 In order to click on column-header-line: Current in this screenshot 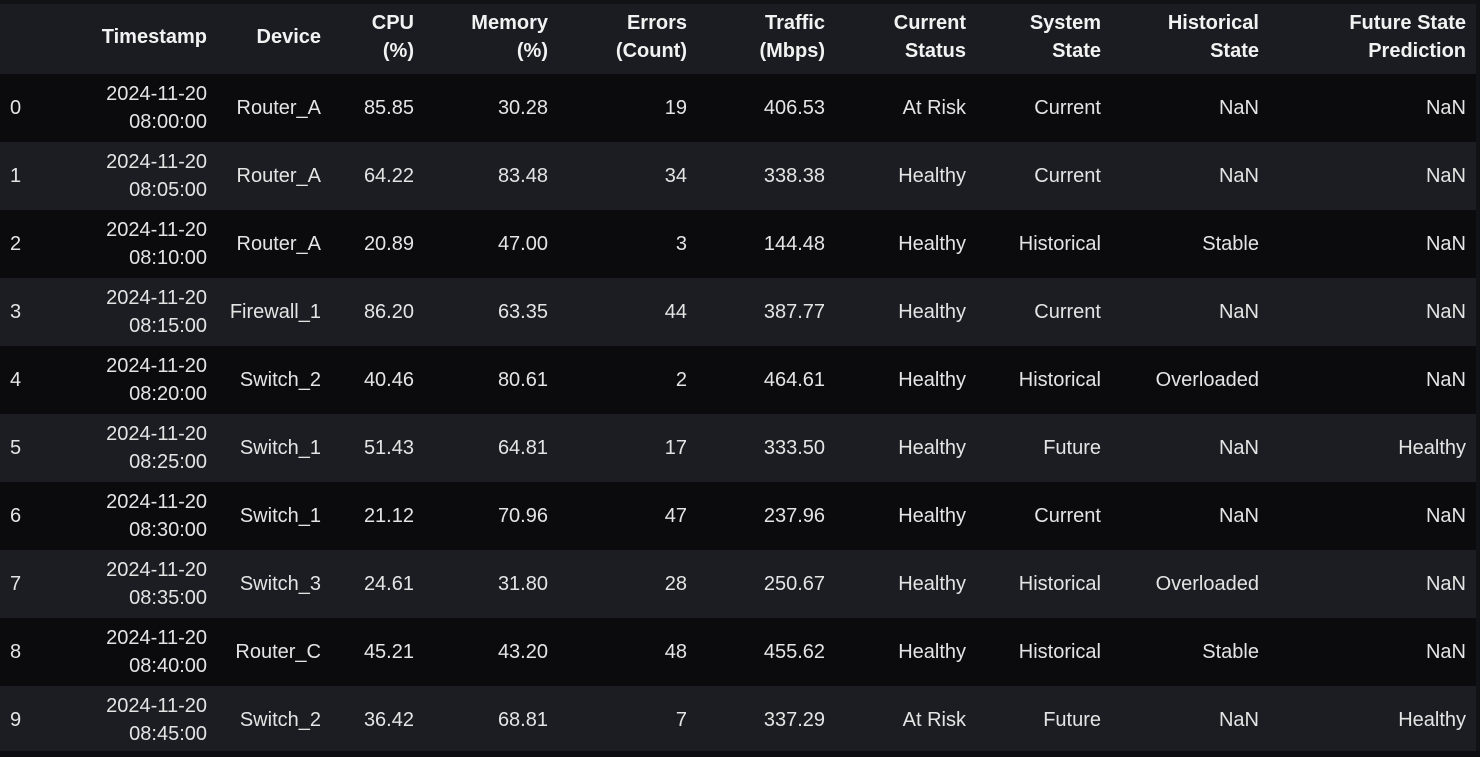, I will do `click(929, 23)`.